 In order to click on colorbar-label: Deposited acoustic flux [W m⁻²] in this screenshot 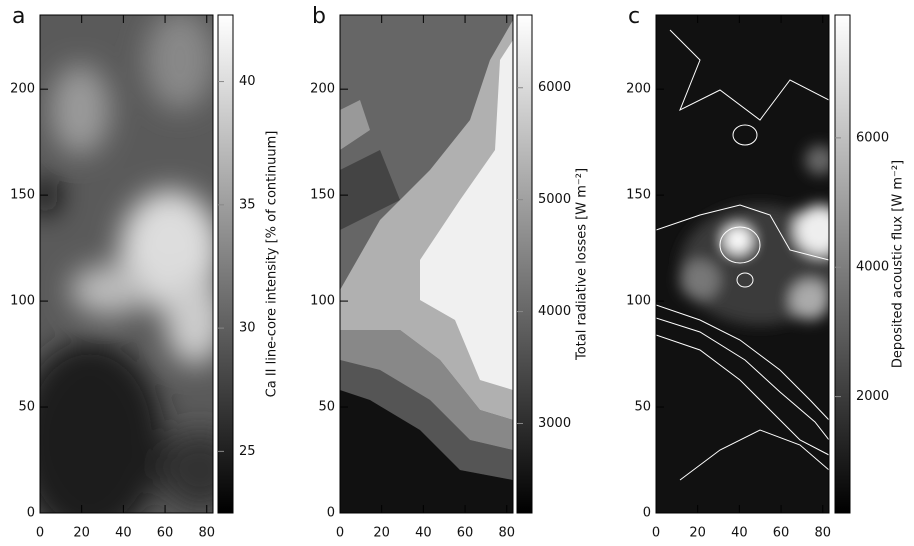, I will do `click(898, 264)`.